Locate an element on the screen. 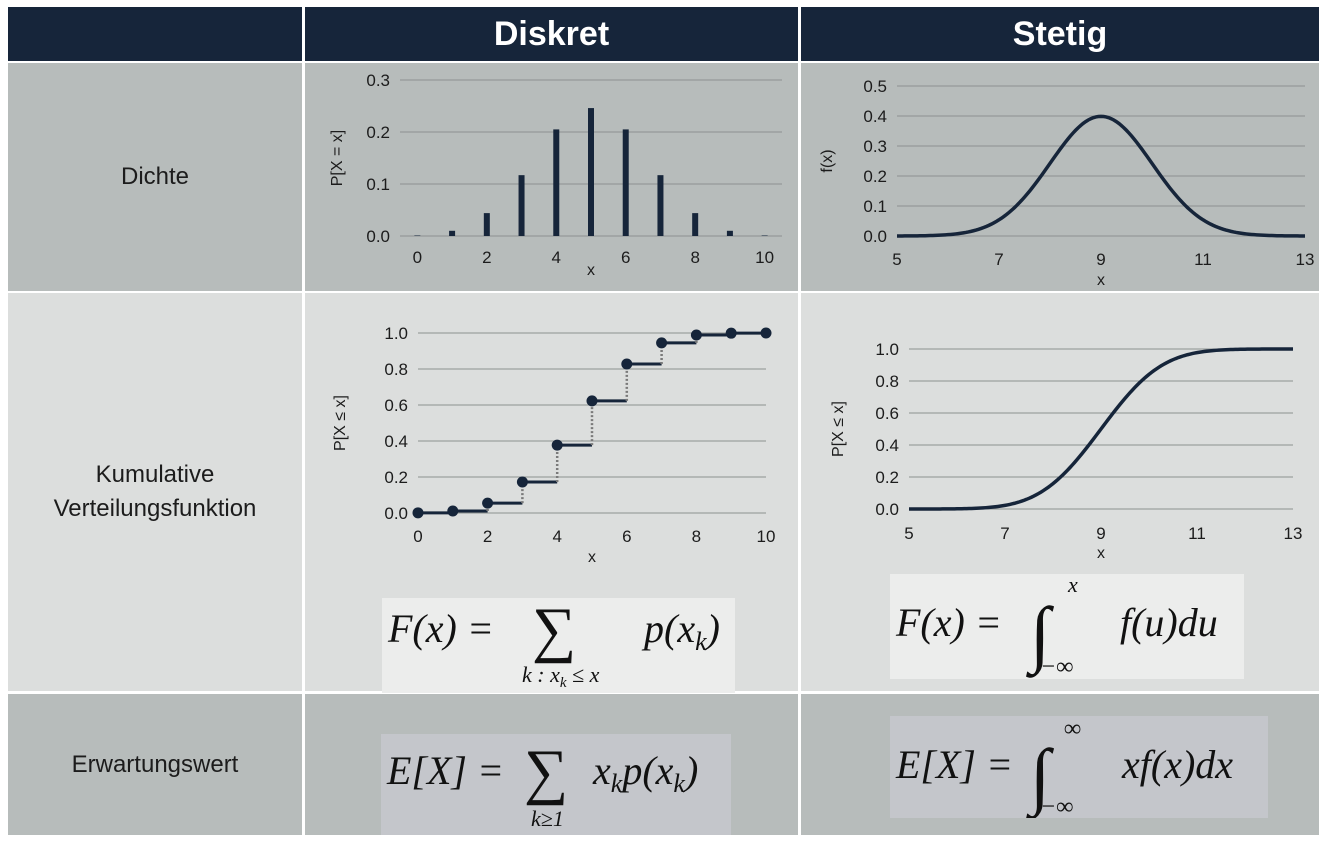 The height and width of the screenshot is (846, 1328). header-discrete: Diskret is located at coordinates (551, 34).